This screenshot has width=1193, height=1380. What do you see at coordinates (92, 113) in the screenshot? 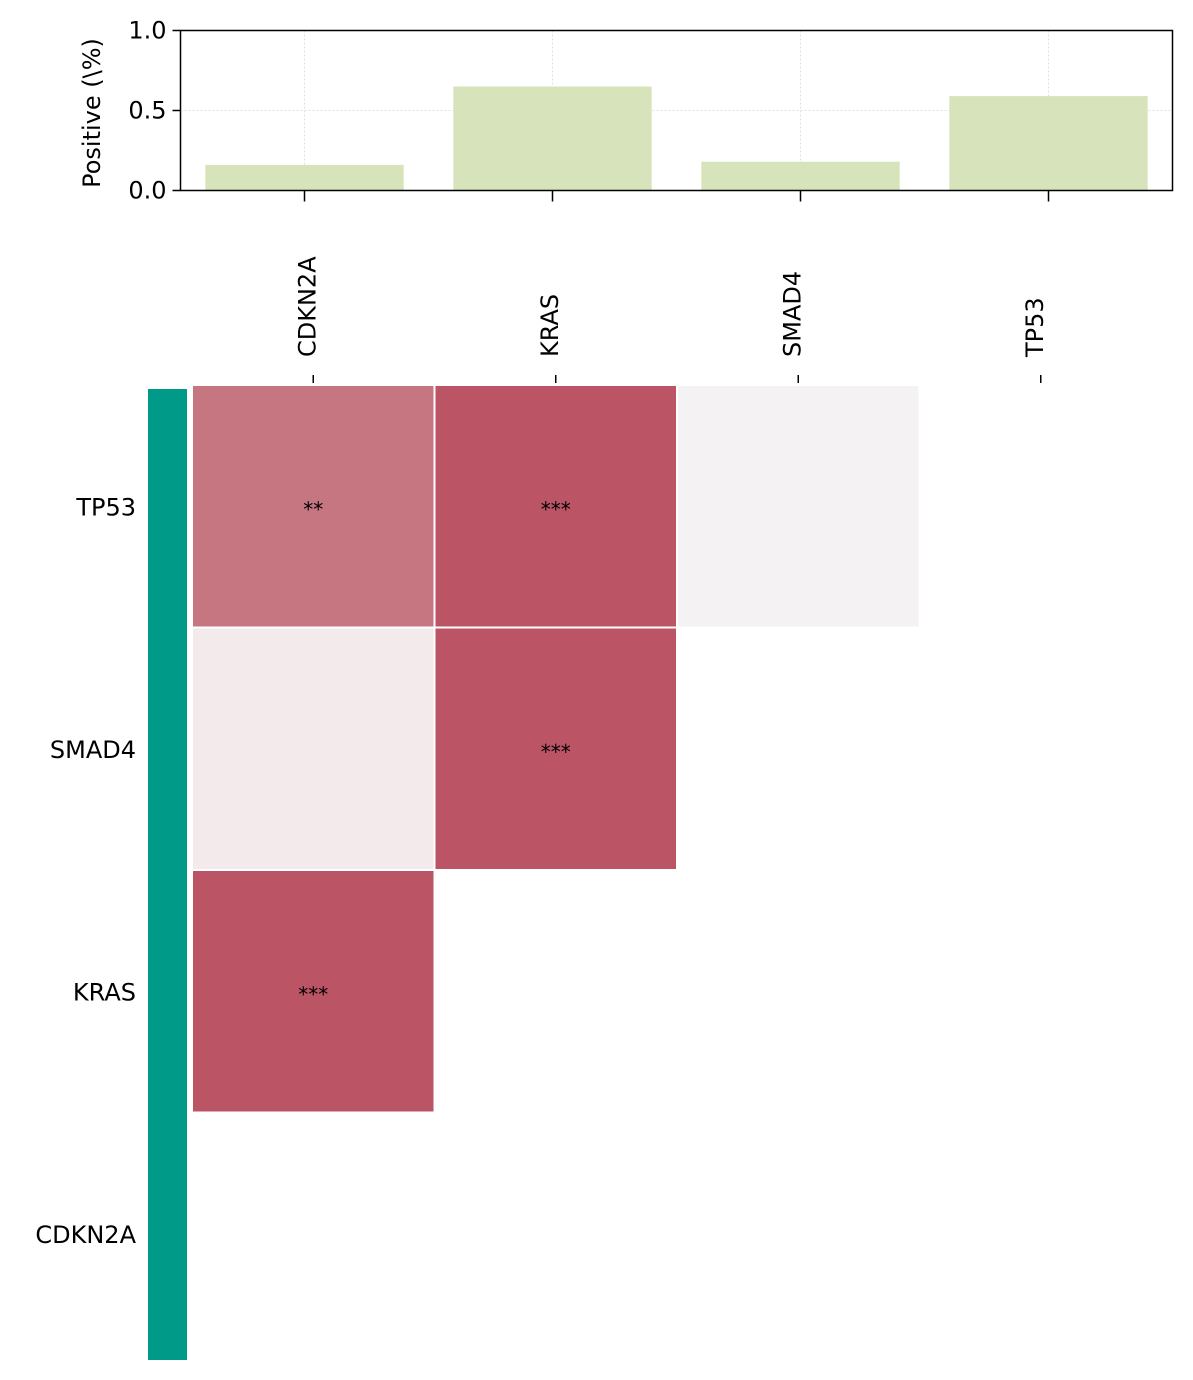
I see `bar-y-axis-label: Positive (\%)` at bounding box center [92, 113].